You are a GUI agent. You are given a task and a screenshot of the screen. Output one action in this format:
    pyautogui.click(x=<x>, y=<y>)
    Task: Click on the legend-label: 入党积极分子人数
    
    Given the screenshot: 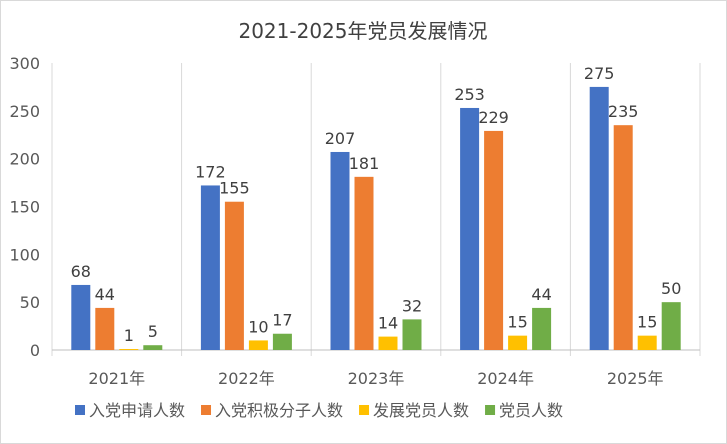 What is the action you would take?
    pyautogui.click(x=279, y=410)
    